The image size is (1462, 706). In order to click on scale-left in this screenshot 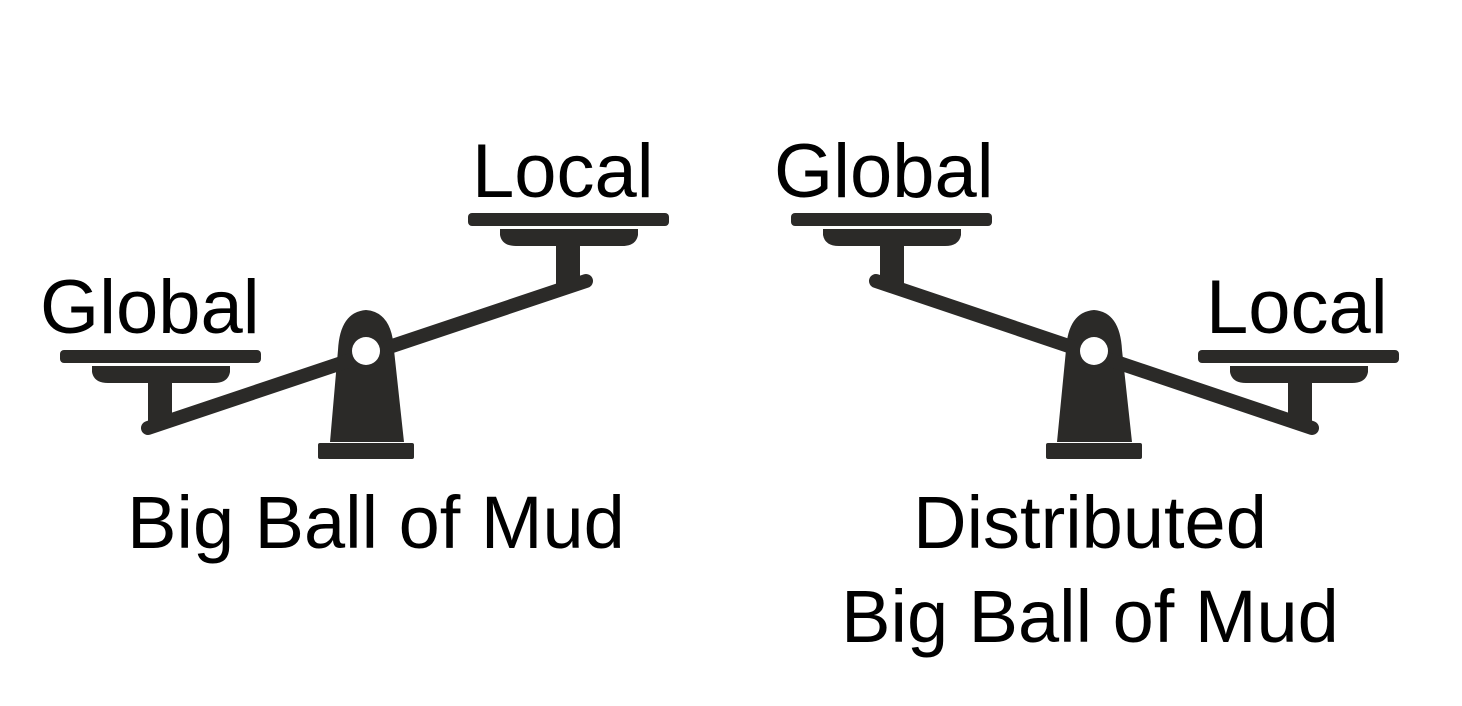, I will do `click(364, 336)`.